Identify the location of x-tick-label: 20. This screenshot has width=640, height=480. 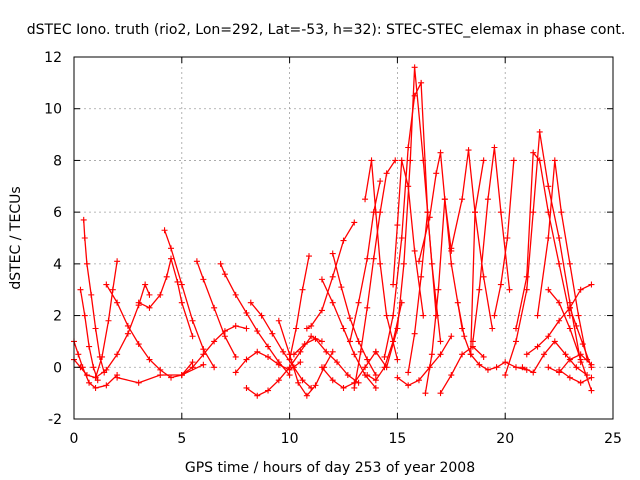
(505, 439).